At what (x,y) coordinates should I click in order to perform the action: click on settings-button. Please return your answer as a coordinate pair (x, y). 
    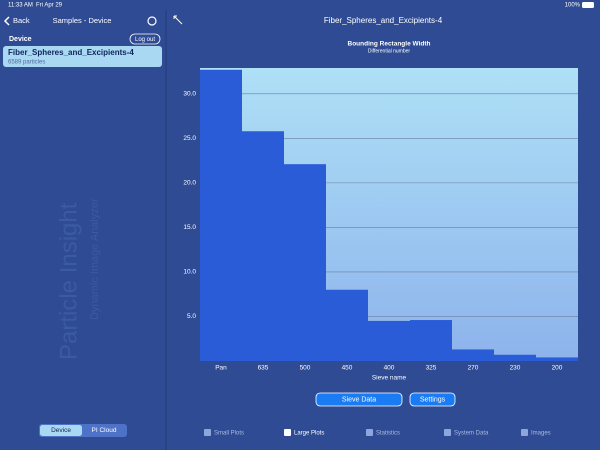
    Looking at the image, I should click on (432, 399).